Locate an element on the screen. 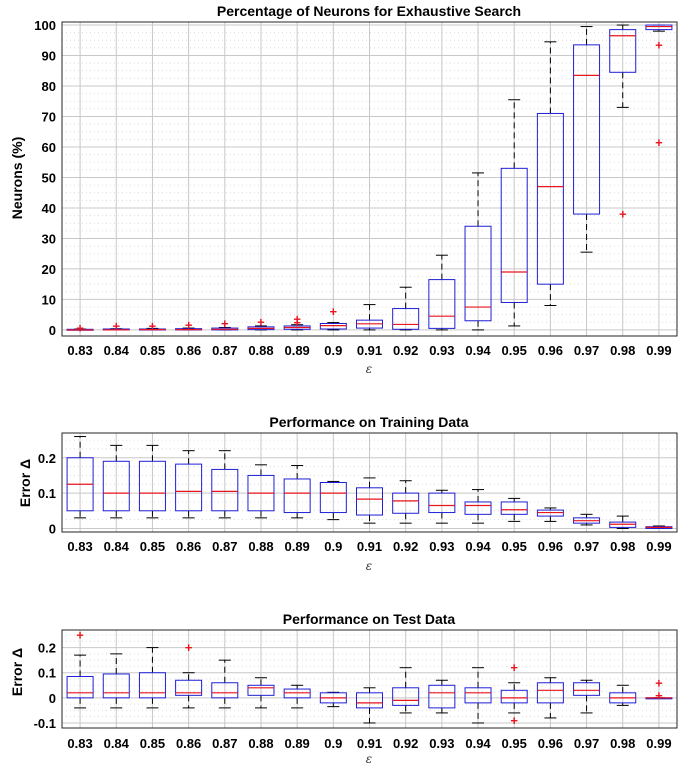 The width and height of the screenshot is (681, 770). training-box-0.91 is located at coordinates (369, 500).